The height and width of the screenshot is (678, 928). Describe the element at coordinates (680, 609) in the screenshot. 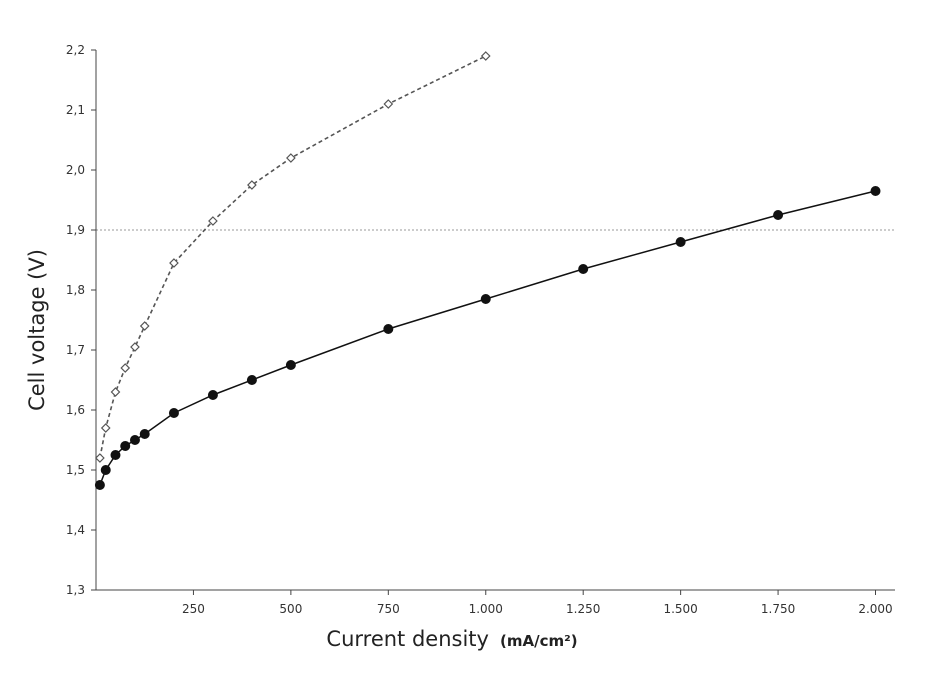

I see `x-tick-label: 1.500` at that location.